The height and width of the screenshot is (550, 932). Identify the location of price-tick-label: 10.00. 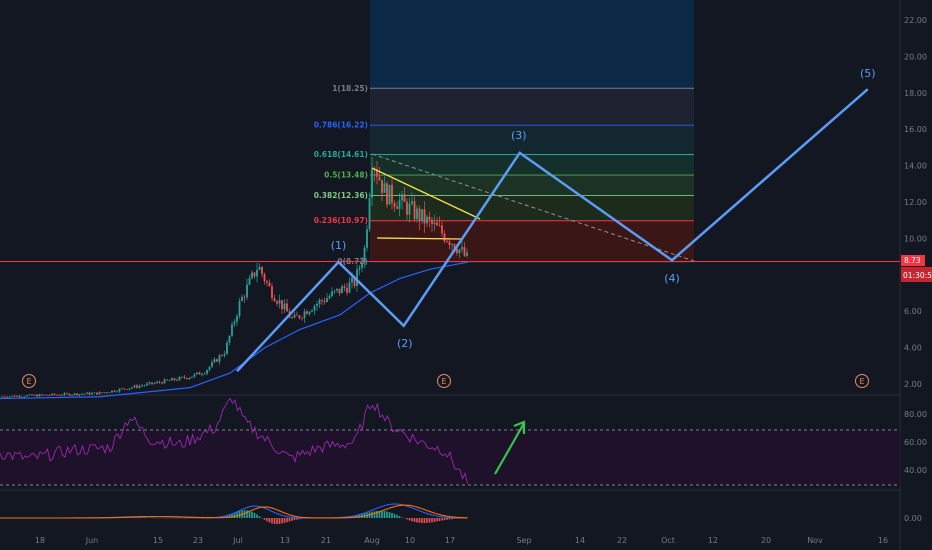
(915, 238).